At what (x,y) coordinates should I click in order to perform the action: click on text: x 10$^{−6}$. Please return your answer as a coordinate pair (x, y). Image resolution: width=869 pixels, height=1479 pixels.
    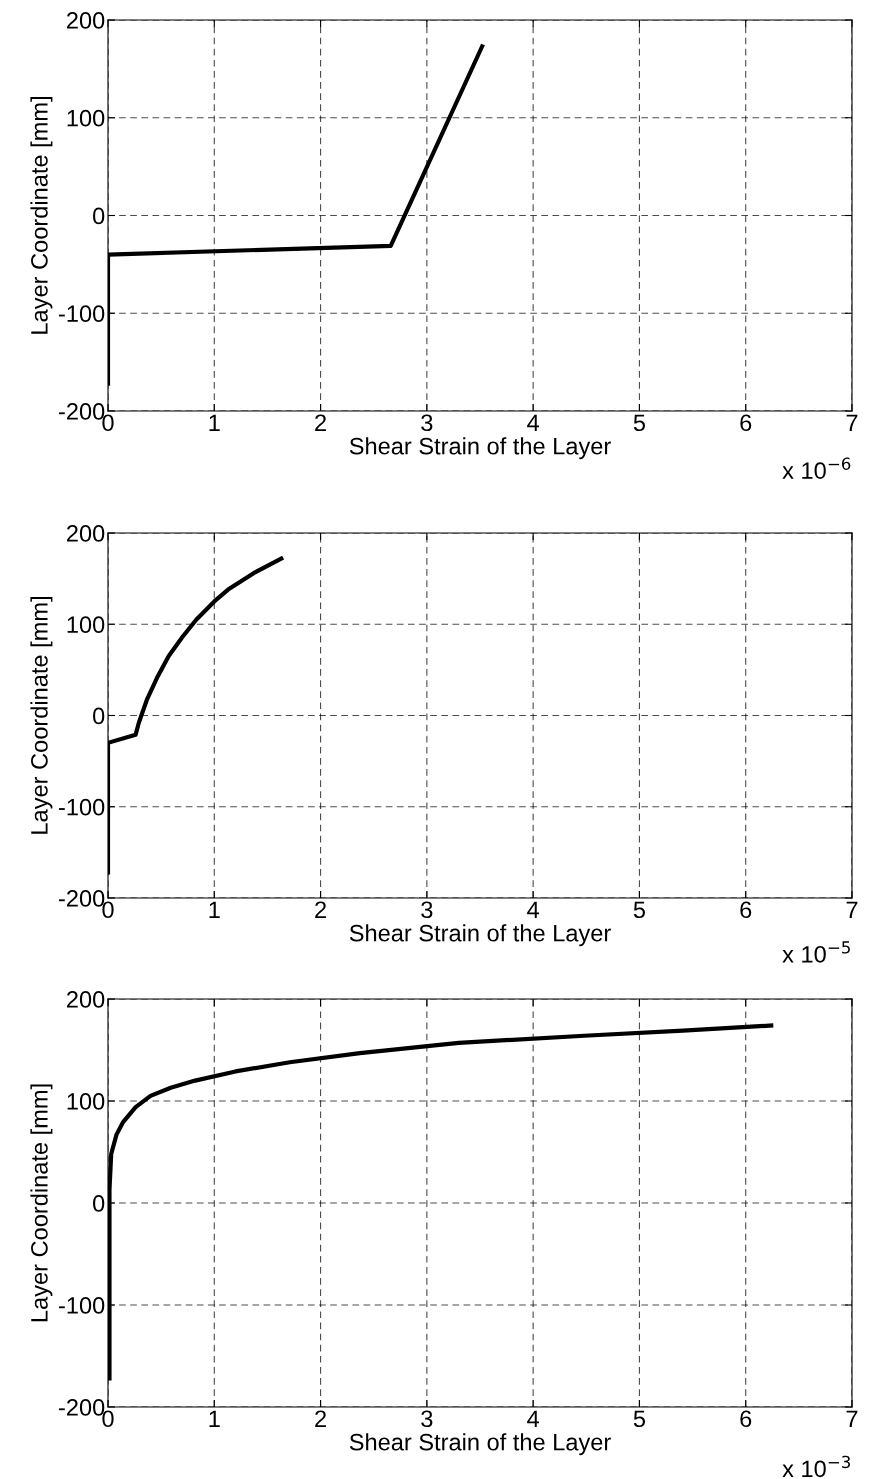
    Looking at the image, I should click on (816, 468).